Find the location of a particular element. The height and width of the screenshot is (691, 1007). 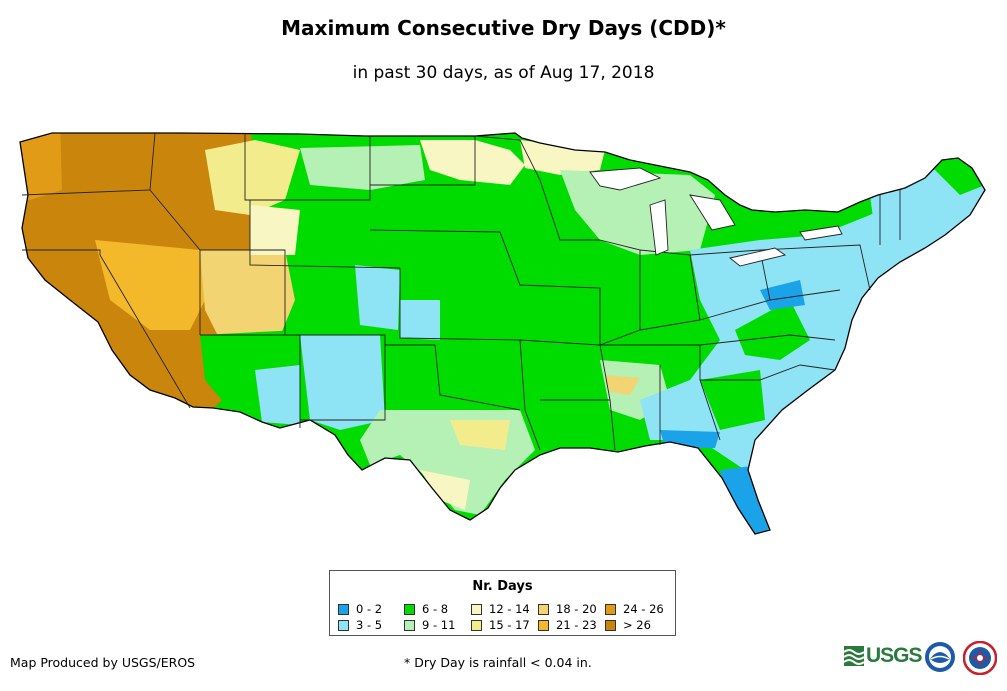

noaa-logo-icon is located at coordinates (940, 657).